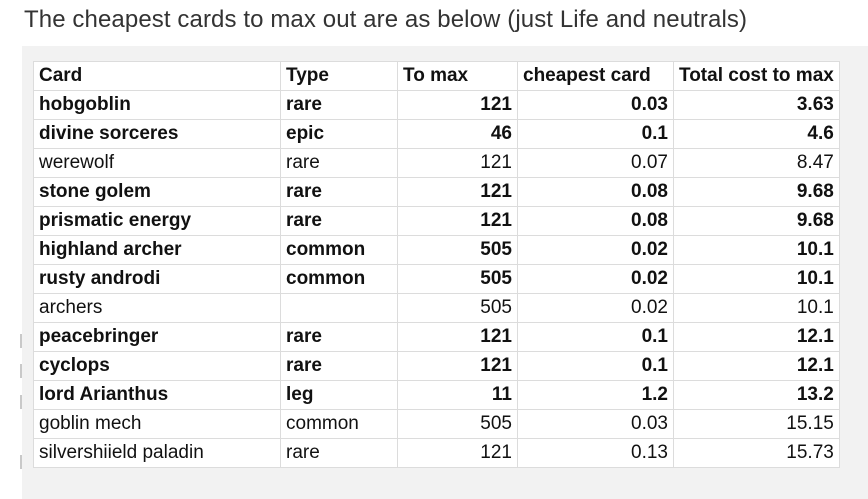 This screenshot has height=499, width=868. What do you see at coordinates (157, 192) in the screenshot?
I see `cell-card: stone golem` at bounding box center [157, 192].